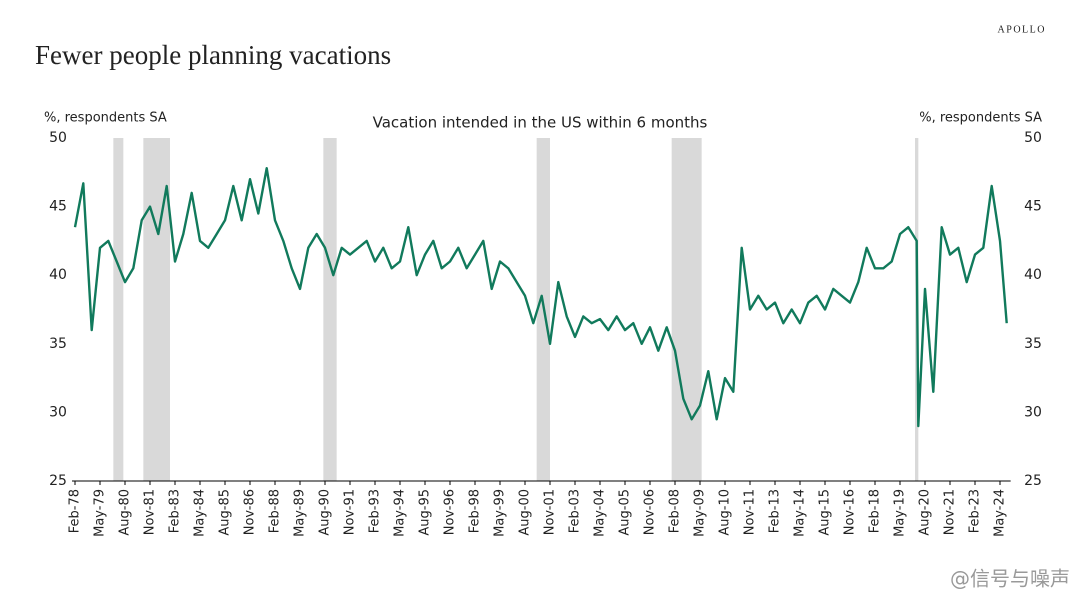 This screenshot has height=607, width=1080. What do you see at coordinates (600, 513) in the screenshot?
I see `x-tick-label: May-04` at bounding box center [600, 513].